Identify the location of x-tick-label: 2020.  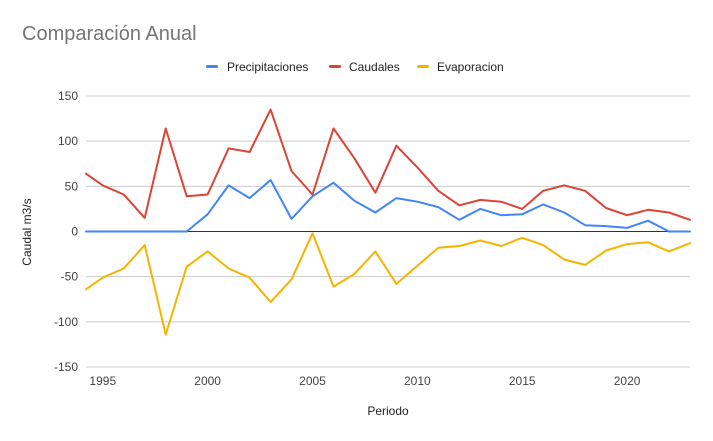
(627, 381).